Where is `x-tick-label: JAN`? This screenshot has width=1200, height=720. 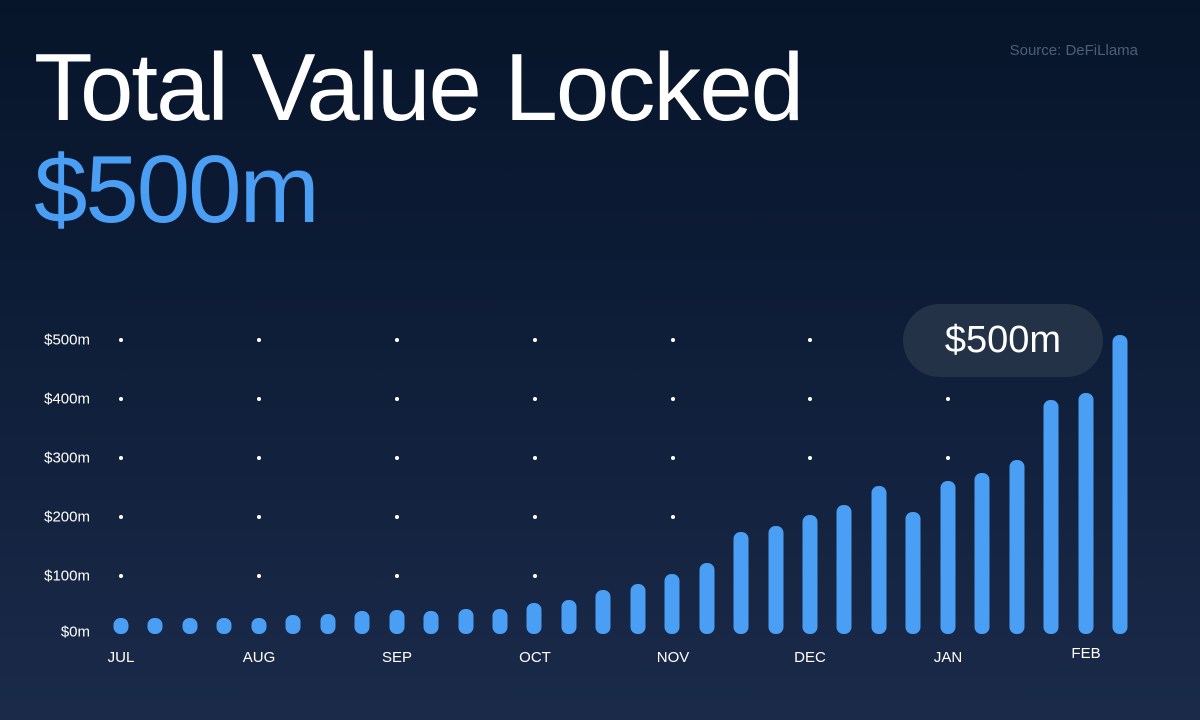
x-tick-label: JAN is located at coordinates (948, 657).